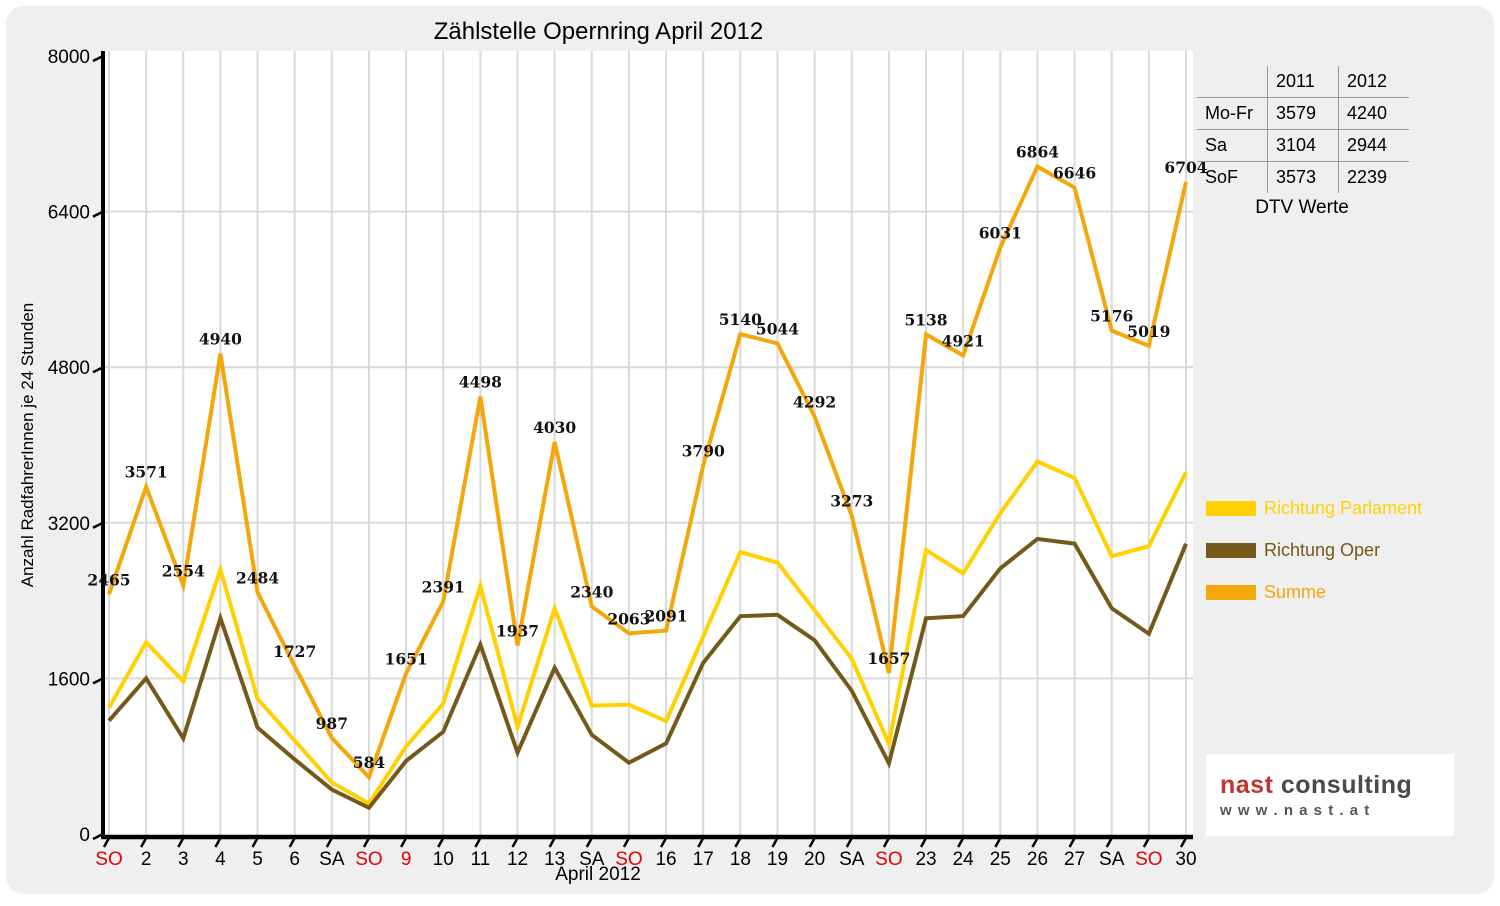 The width and height of the screenshot is (1500, 906). Describe the element at coordinates (1337, 785) in the screenshot. I see `logo-brand-text: nast consulting` at that location.